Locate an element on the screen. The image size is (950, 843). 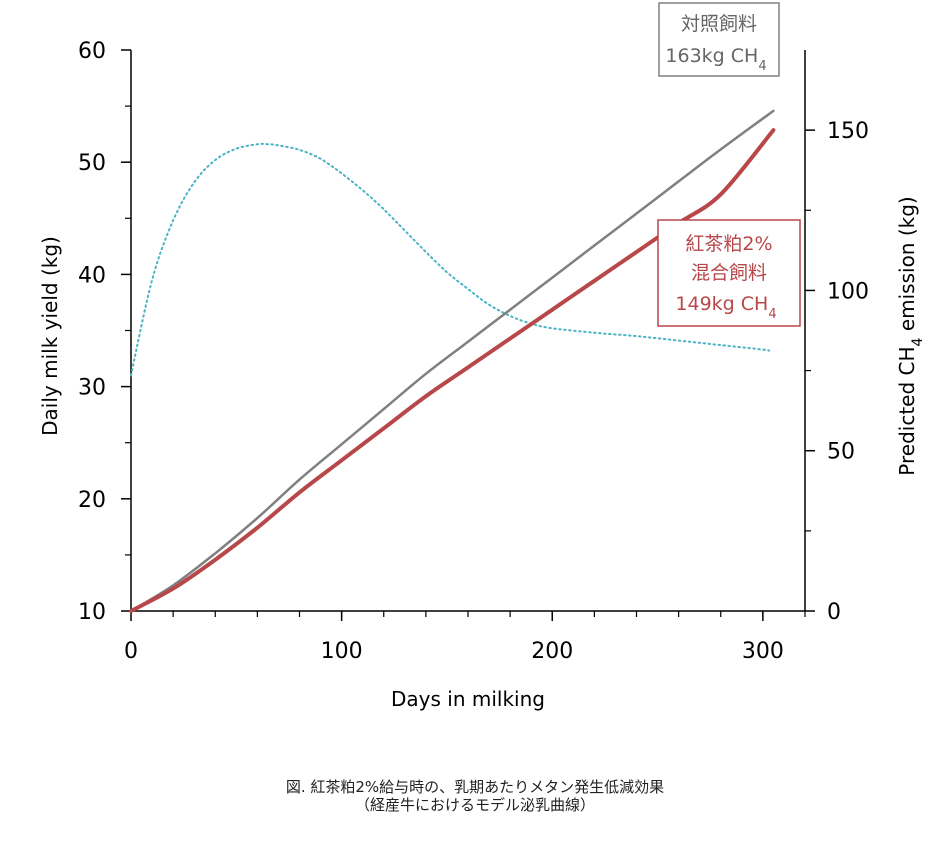
annotation-tea-line2: 混合飼料 is located at coordinates (729, 273).